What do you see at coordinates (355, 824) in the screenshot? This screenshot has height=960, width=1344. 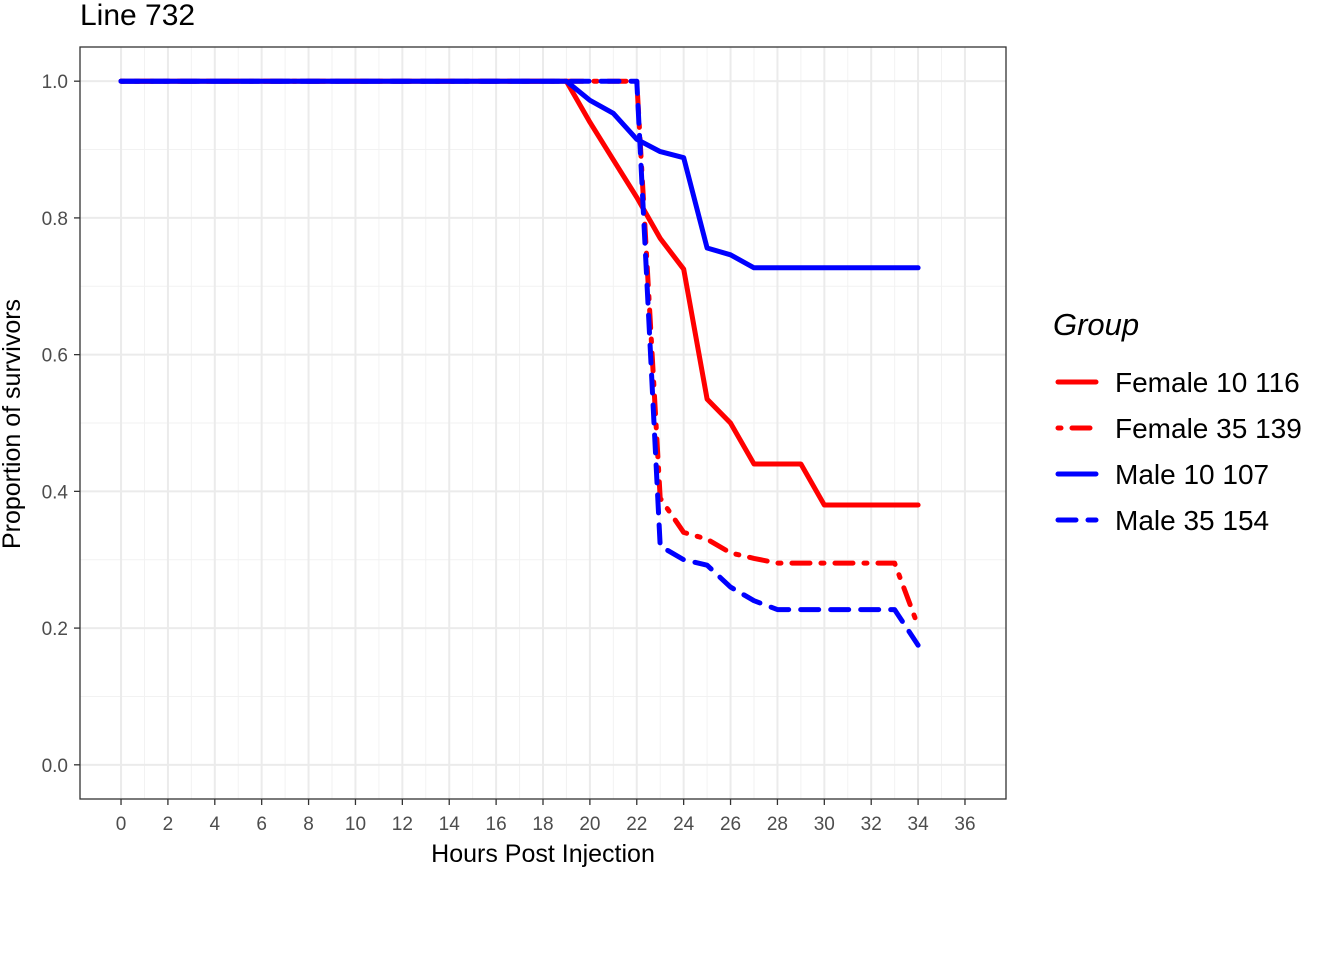 I see `x-tick-label: 10` at bounding box center [355, 824].